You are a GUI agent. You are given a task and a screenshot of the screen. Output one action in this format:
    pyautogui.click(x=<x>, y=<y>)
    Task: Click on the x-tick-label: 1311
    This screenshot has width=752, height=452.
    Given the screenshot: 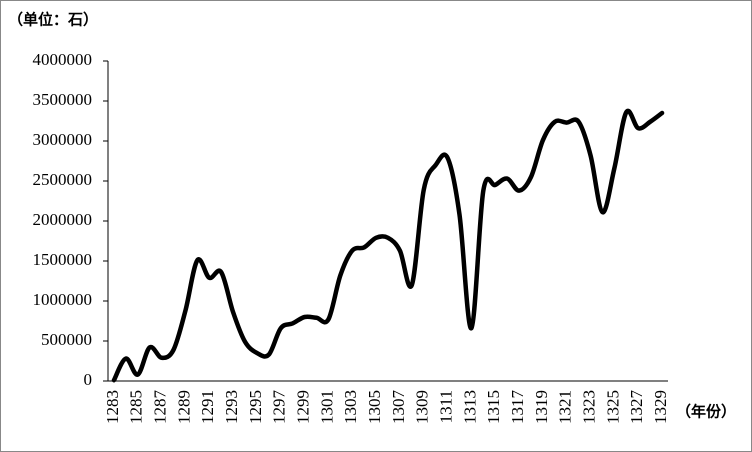 What is the action you would take?
    pyautogui.click(x=445, y=406)
    